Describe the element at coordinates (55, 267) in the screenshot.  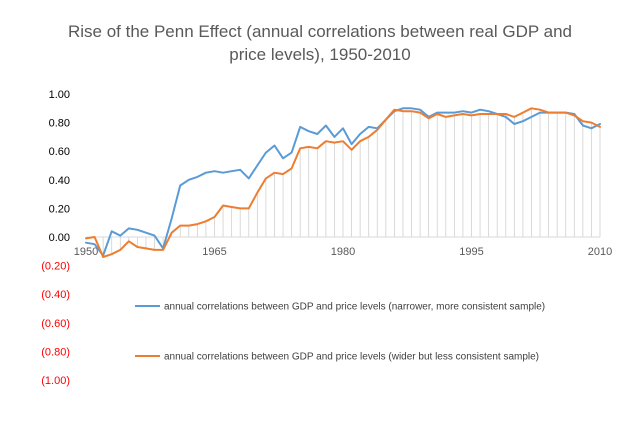
I see `y-tick-label: (0.20)` at that location.